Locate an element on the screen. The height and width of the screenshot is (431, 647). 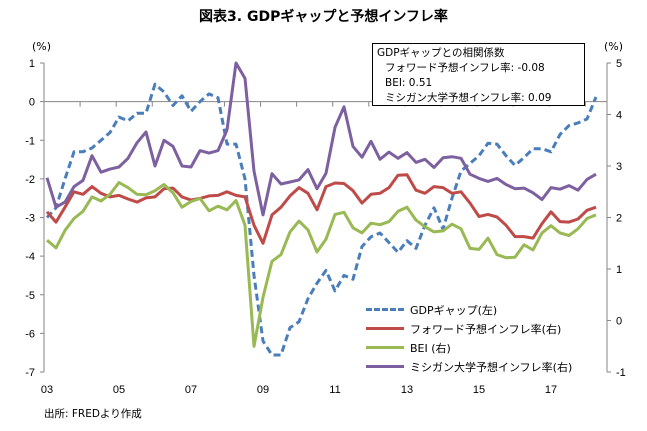
legend-item-bei: BEI (右) is located at coordinates (469, 347).